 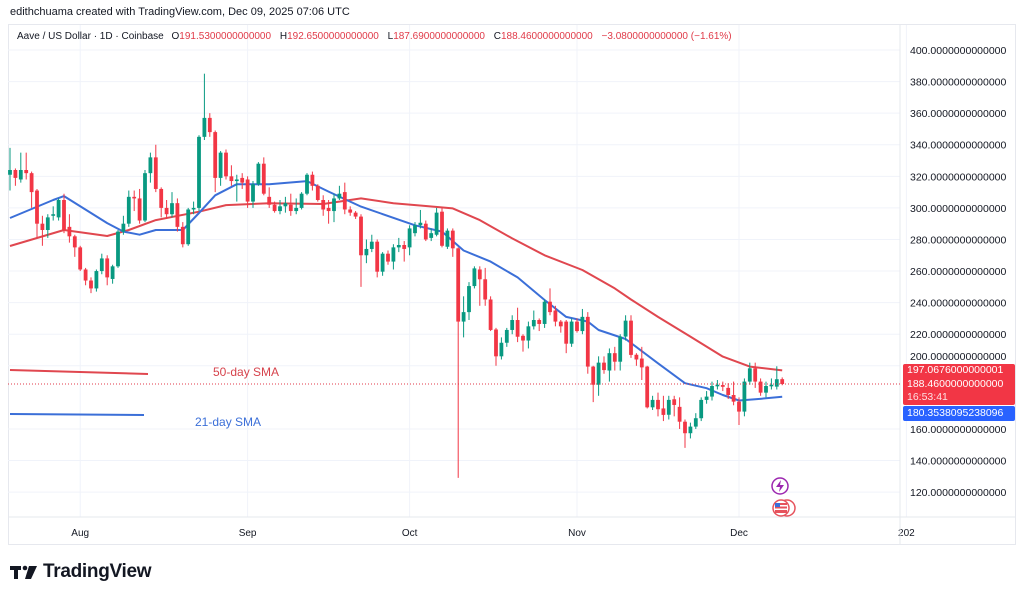 I want to click on x-tick-label: Aug, so click(x=80, y=533).